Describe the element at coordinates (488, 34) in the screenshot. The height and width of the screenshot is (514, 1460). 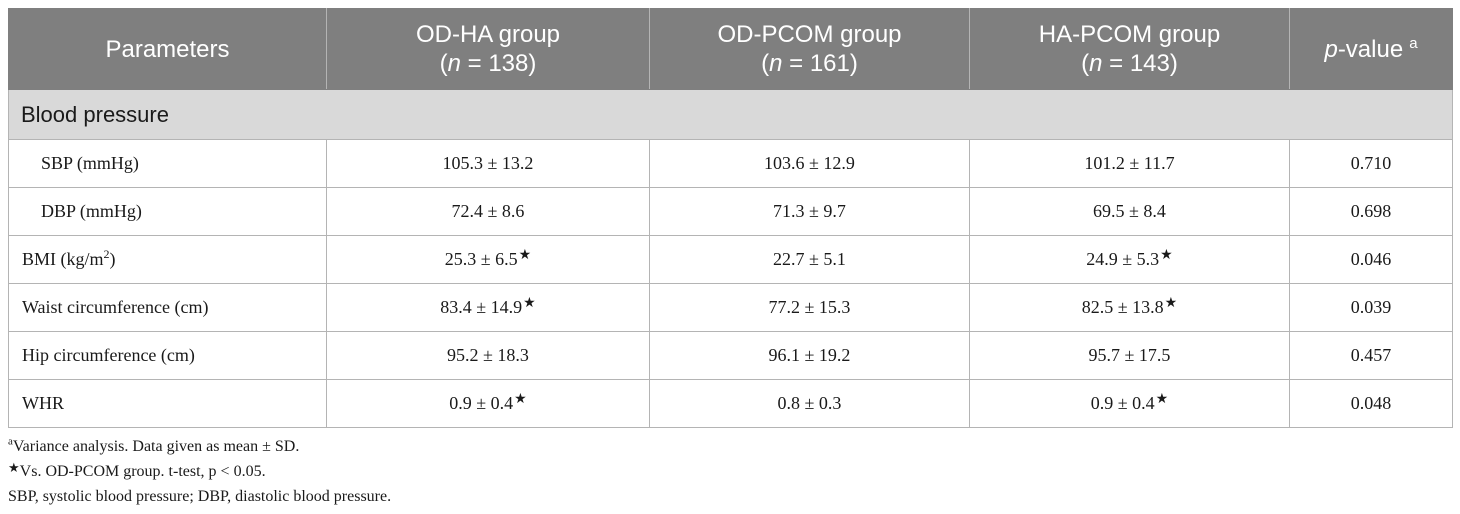
I see `header-od-ha-name: OD-HA group` at that location.